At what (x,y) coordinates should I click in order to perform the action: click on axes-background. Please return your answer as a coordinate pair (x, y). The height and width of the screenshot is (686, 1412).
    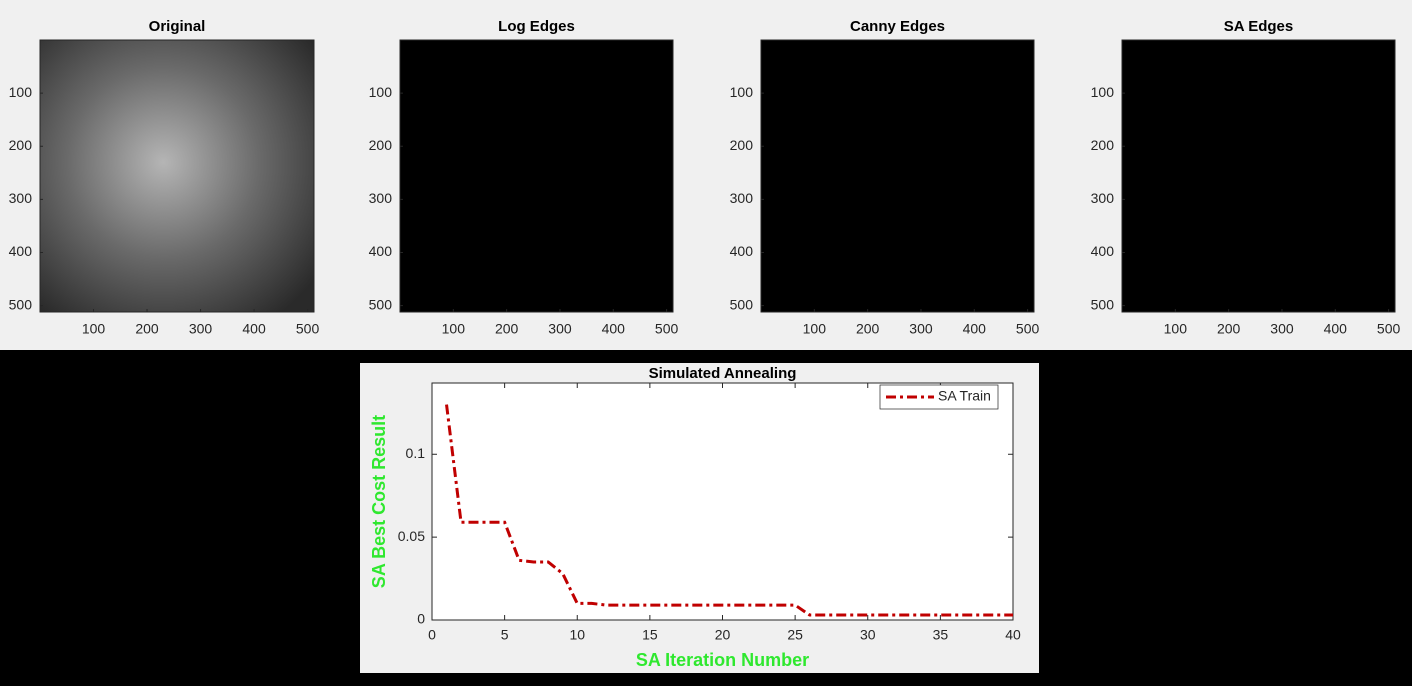
    Looking at the image, I should click on (722, 501).